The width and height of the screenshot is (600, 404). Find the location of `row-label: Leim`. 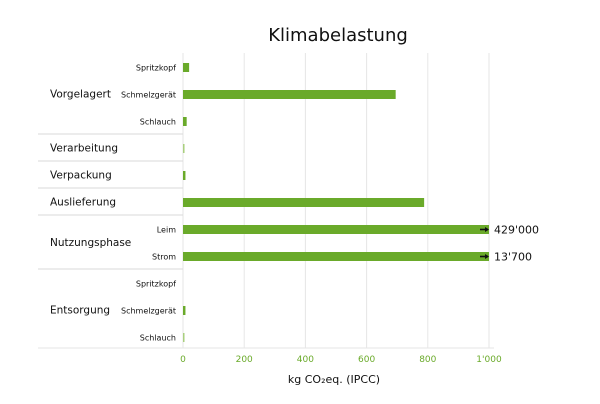

row-label: Leim is located at coordinates (166, 230).